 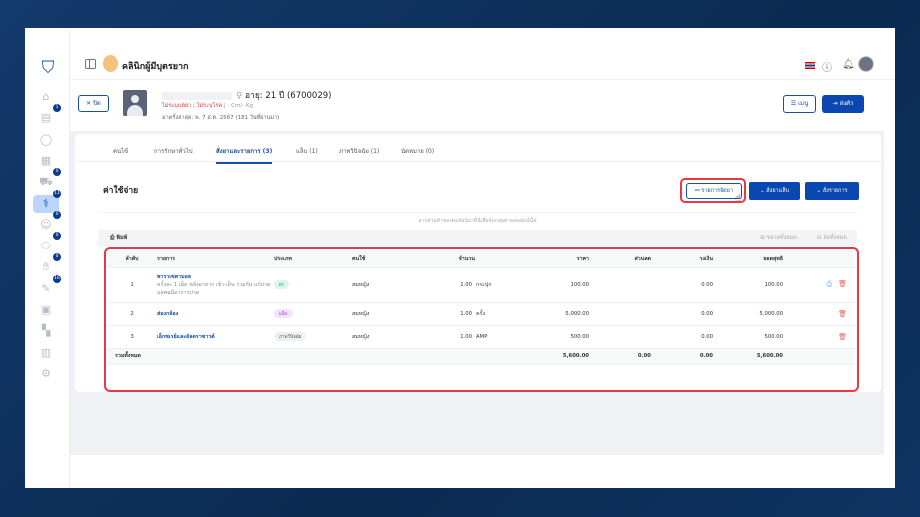 I want to click on row-no: 1, so click(x=132, y=285).